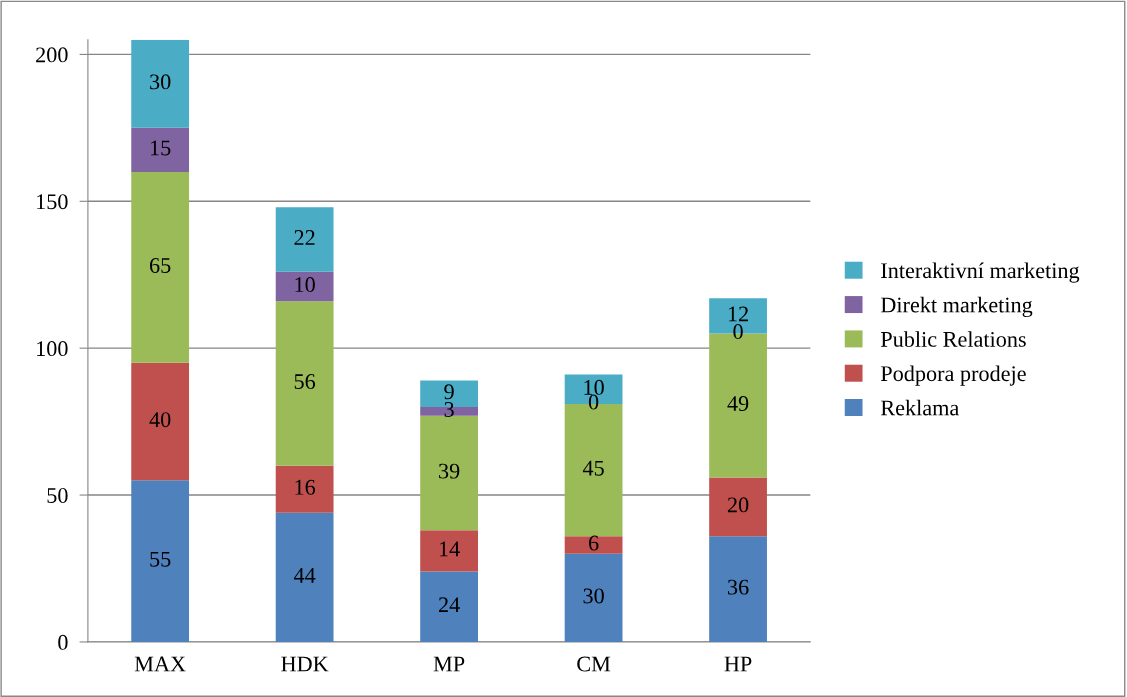  I want to click on x-tick-label: MP, so click(449, 664).